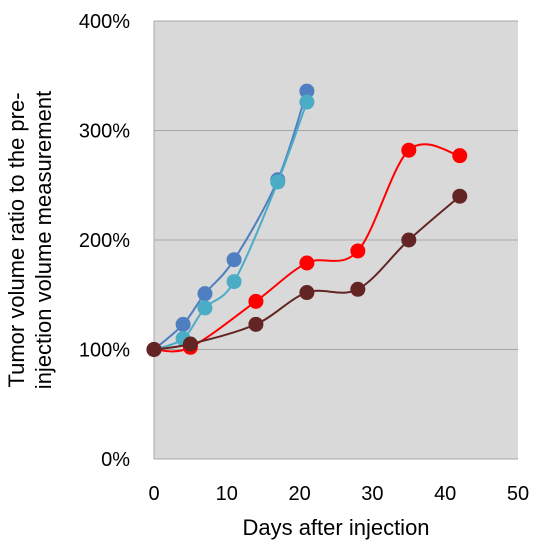 The height and width of the screenshot is (550, 540). Describe the element at coordinates (153, 494) in the screenshot. I see `x-tick-label: 0` at that location.